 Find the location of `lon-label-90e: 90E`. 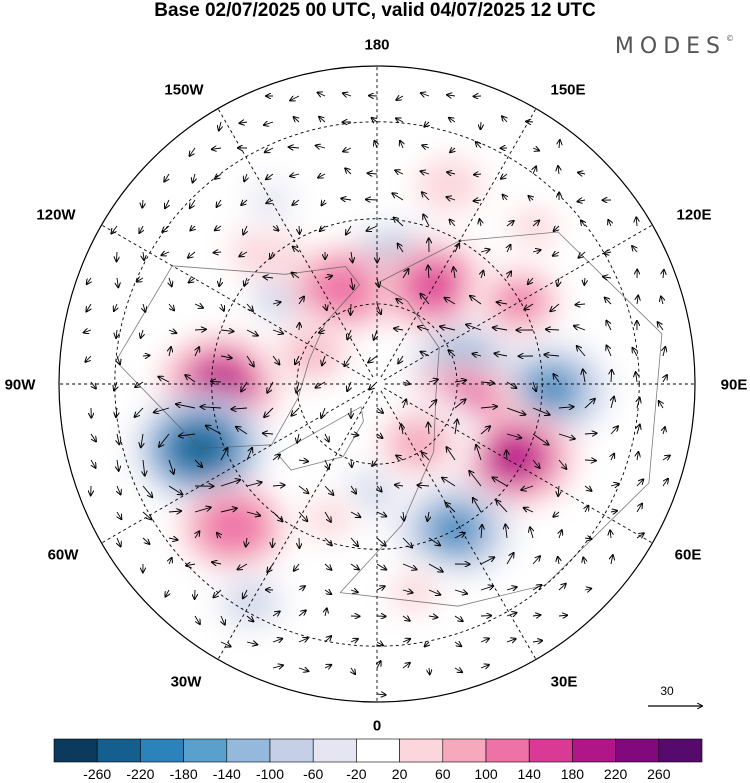

lon-label-90e: 90E is located at coordinates (734, 385).